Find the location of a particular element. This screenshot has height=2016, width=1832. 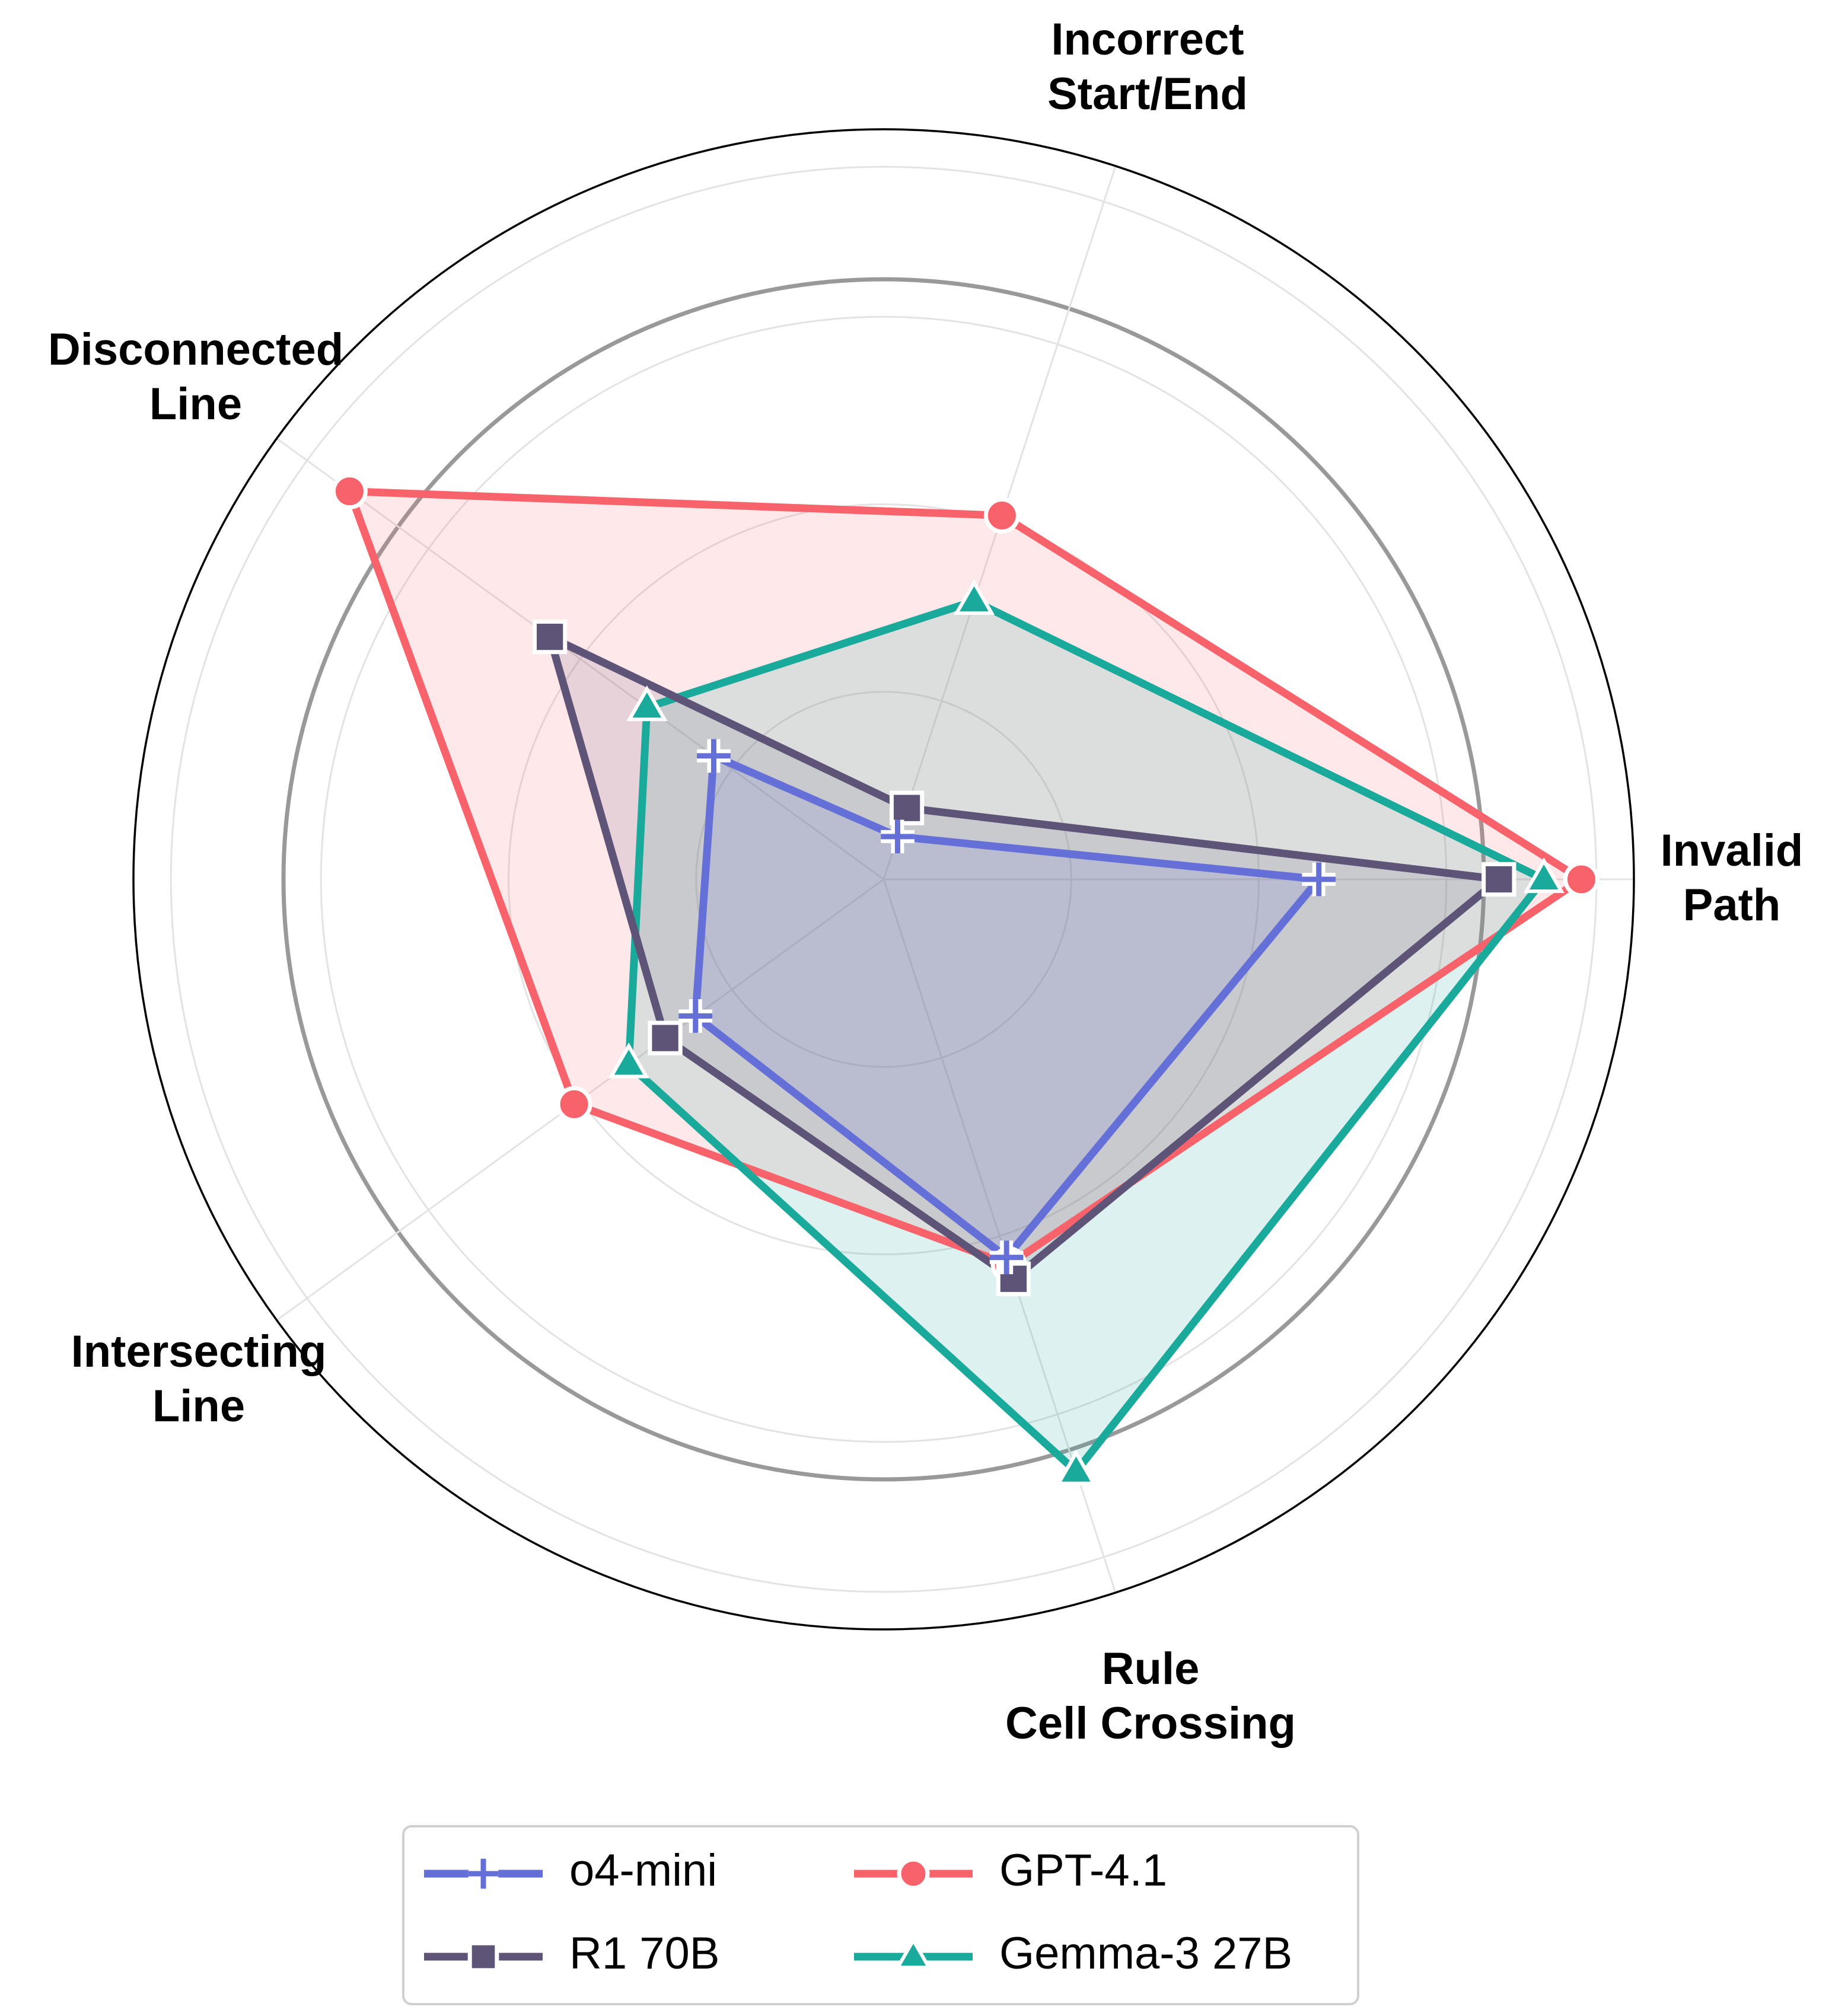

axis-label-0-line-0: Invalid is located at coordinates (1732, 850).